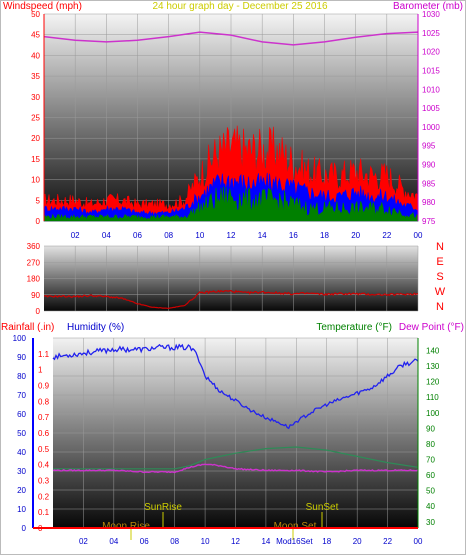 Image resolution: width=466 pixels, height=555 pixels. I want to click on barometer-tick-label: 1005, so click(431, 108).